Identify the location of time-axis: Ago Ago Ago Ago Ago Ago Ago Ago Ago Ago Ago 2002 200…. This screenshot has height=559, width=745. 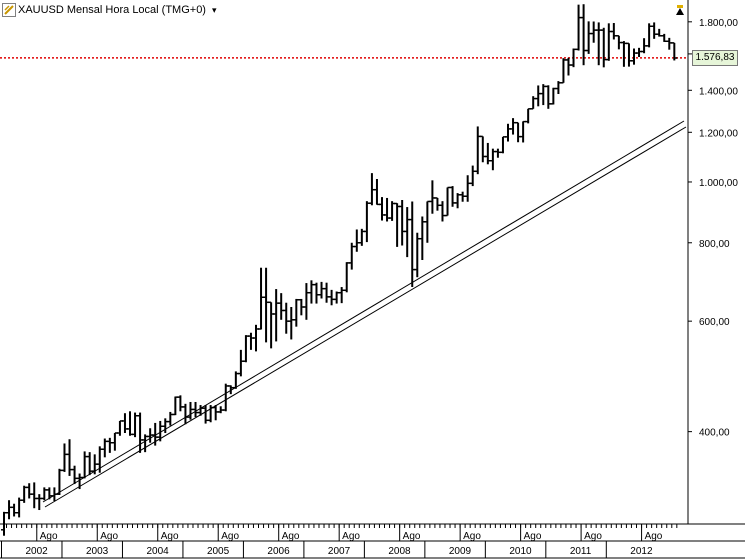
(372, 541).